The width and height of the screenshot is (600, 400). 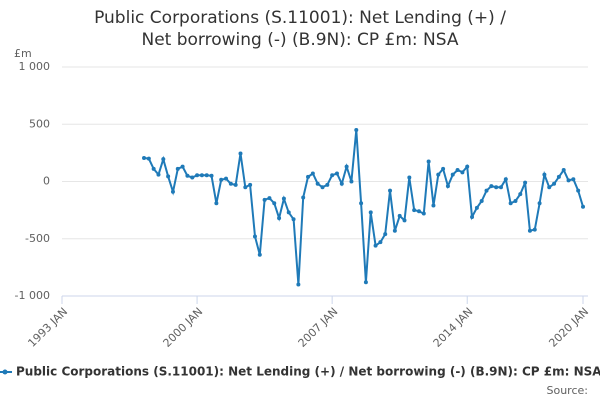 I want to click on x-tick-label: 1993 JAN, so click(x=47, y=327).